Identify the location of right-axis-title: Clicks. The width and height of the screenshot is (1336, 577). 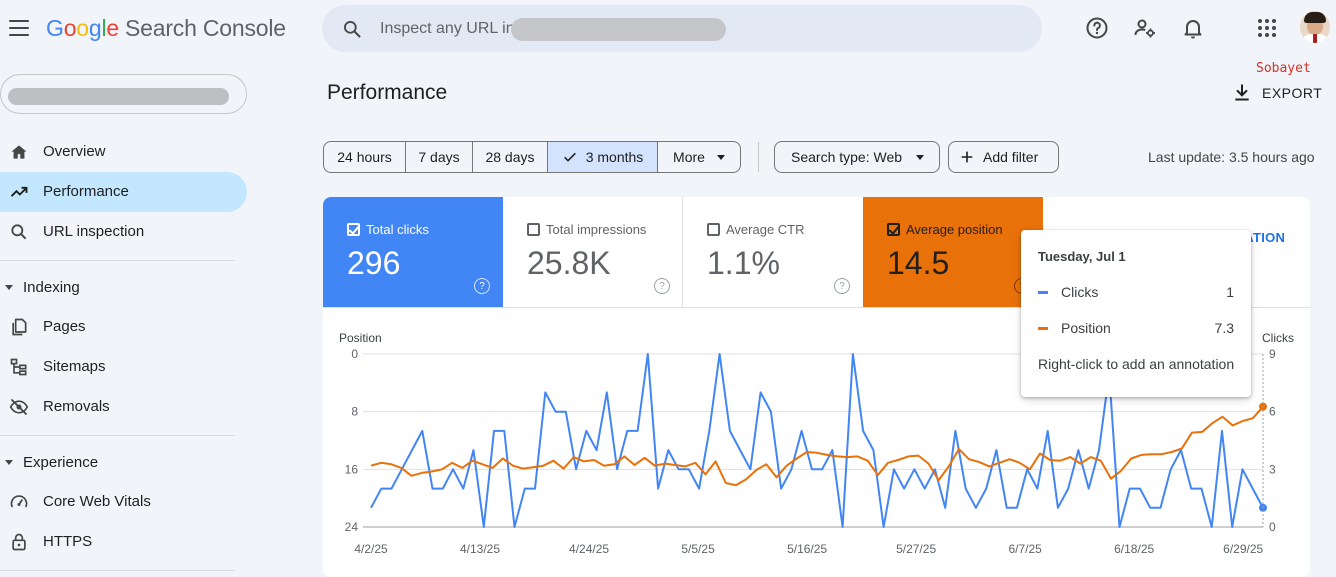
(1278, 338).